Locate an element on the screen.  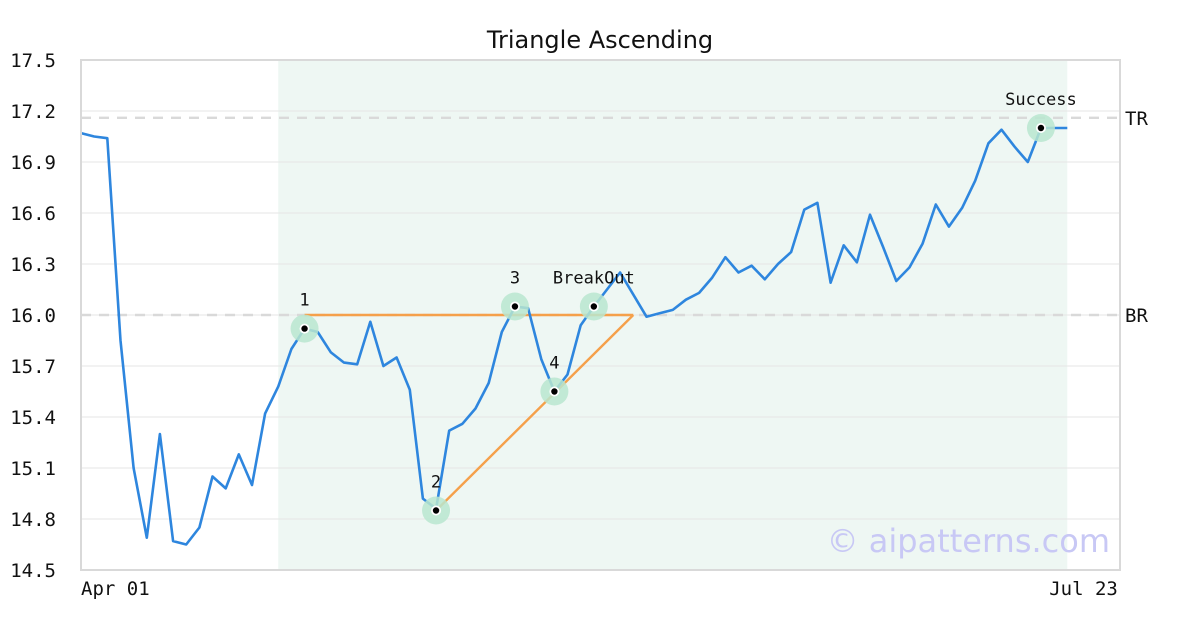
y-tick-label: 15.7 is located at coordinates (33, 367).